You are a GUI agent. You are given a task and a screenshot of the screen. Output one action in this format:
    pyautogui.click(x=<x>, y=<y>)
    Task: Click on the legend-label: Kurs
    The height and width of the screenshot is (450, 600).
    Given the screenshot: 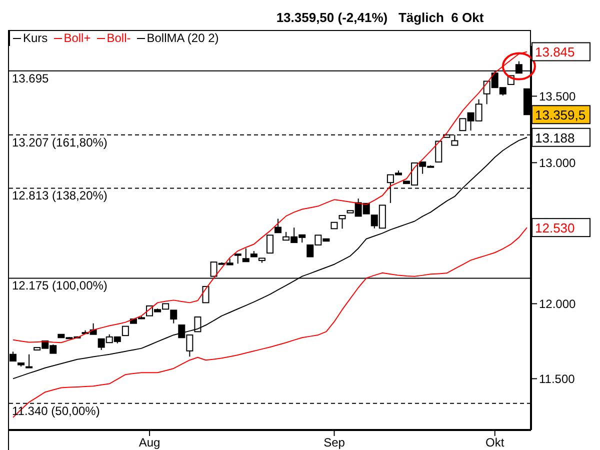 What is the action you would take?
    pyautogui.click(x=35, y=38)
    